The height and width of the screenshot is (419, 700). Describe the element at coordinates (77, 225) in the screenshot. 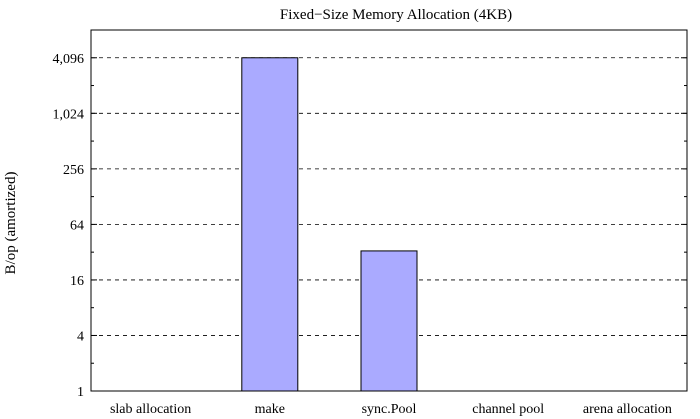

I see `y-tick-label: 64` at that location.